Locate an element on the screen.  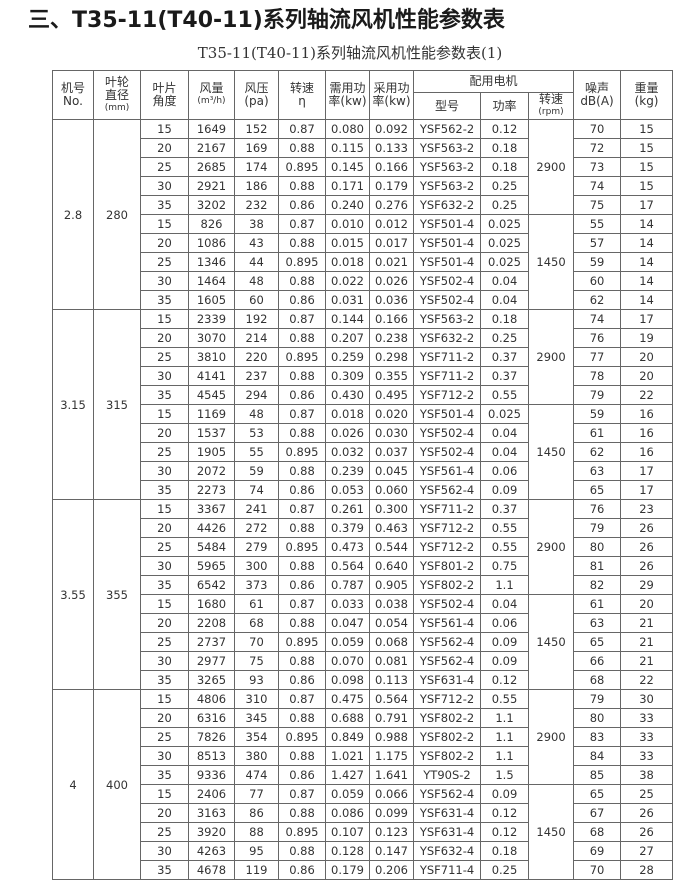
cell-motor-model: YSF711-4 is located at coordinates (447, 870).